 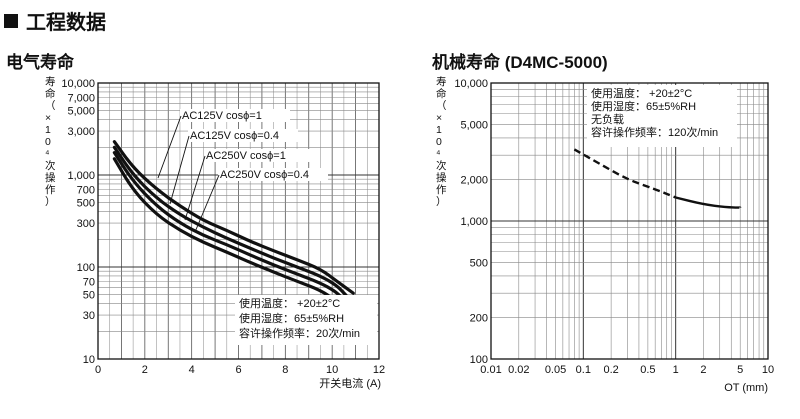 I want to click on annotation-line: 无负载, so click(x=607, y=119).